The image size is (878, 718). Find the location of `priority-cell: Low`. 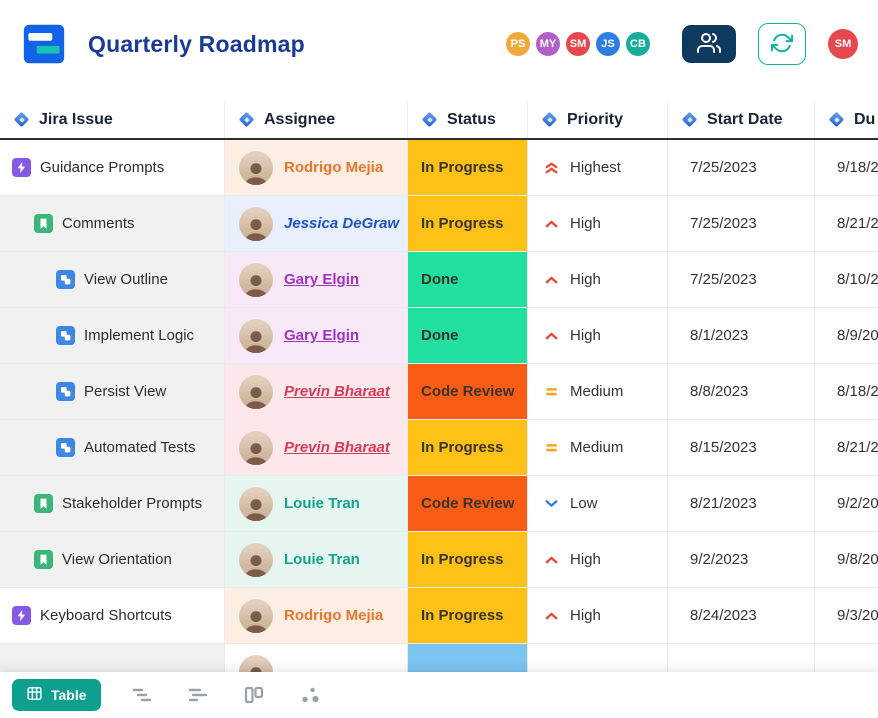

priority-cell: Low is located at coordinates (598, 503).